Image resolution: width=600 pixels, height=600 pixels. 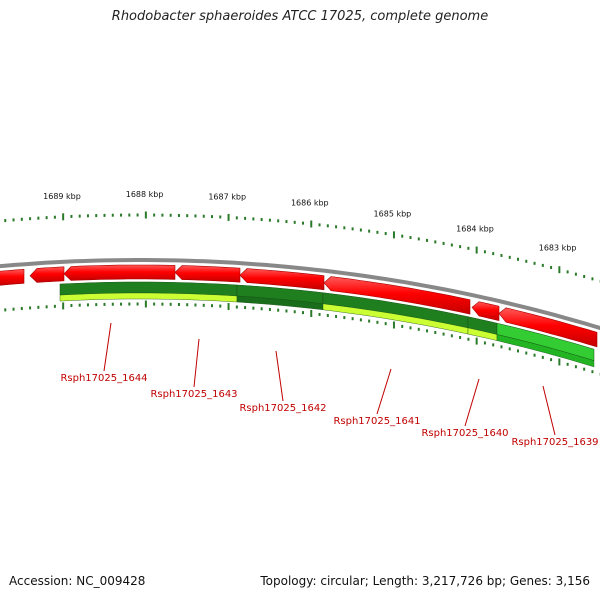 I want to click on reverse-strand-genes, so click(x=327, y=324).